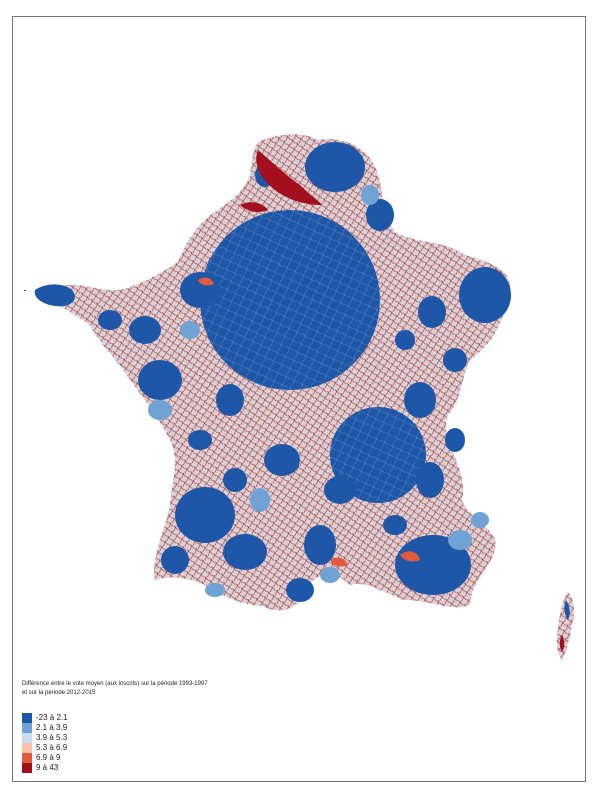 The width and height of the screenshot is (600, 800). I want to click on brittany-region, so click(54, 295).